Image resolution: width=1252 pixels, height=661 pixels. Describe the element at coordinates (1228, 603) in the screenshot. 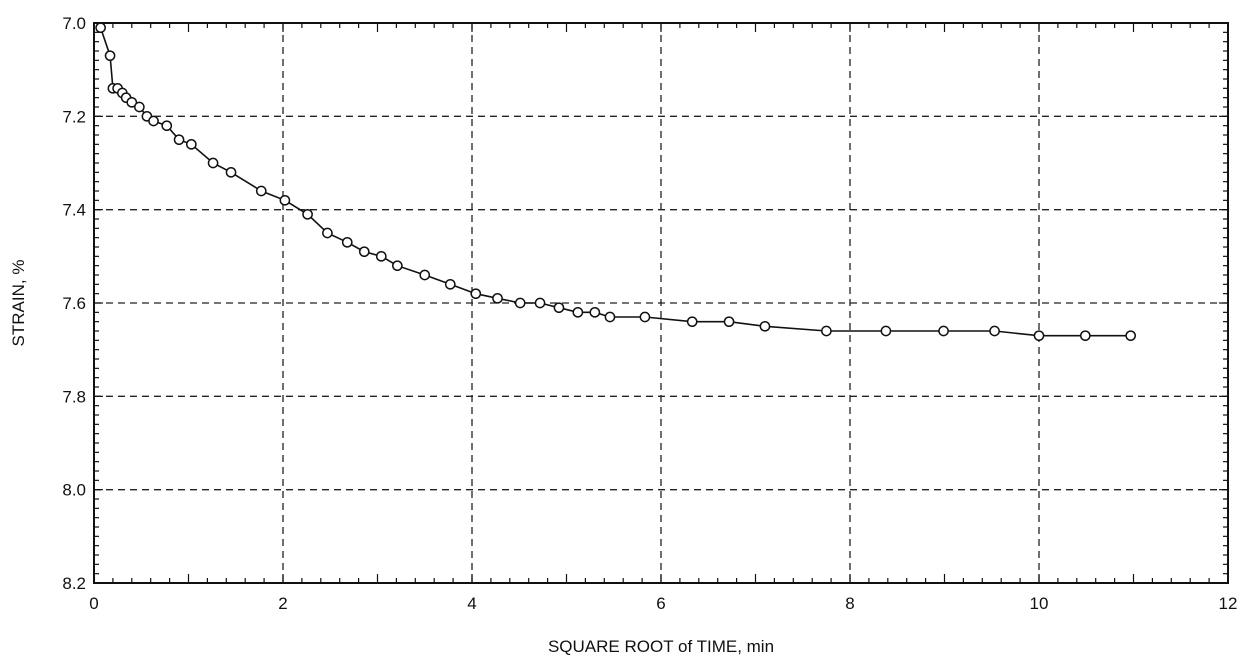

I see `x-tick-label: 12` at that location.